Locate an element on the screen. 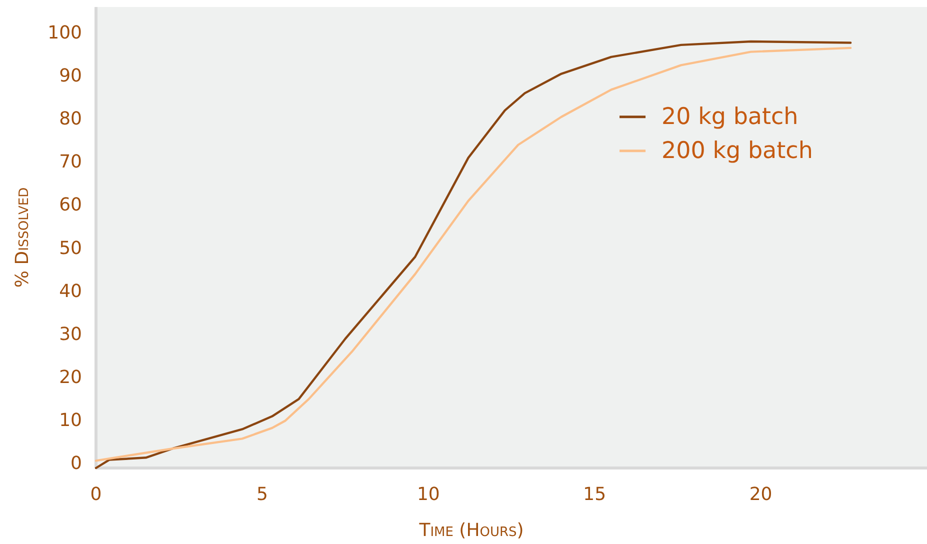  y-tick-label: 50 is located at coordinates (70, 248).